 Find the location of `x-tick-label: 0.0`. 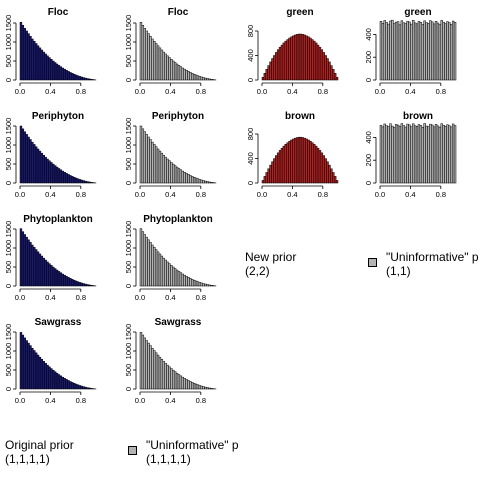

x-tick-label: 0.0 is located at coordinates (140, 297).